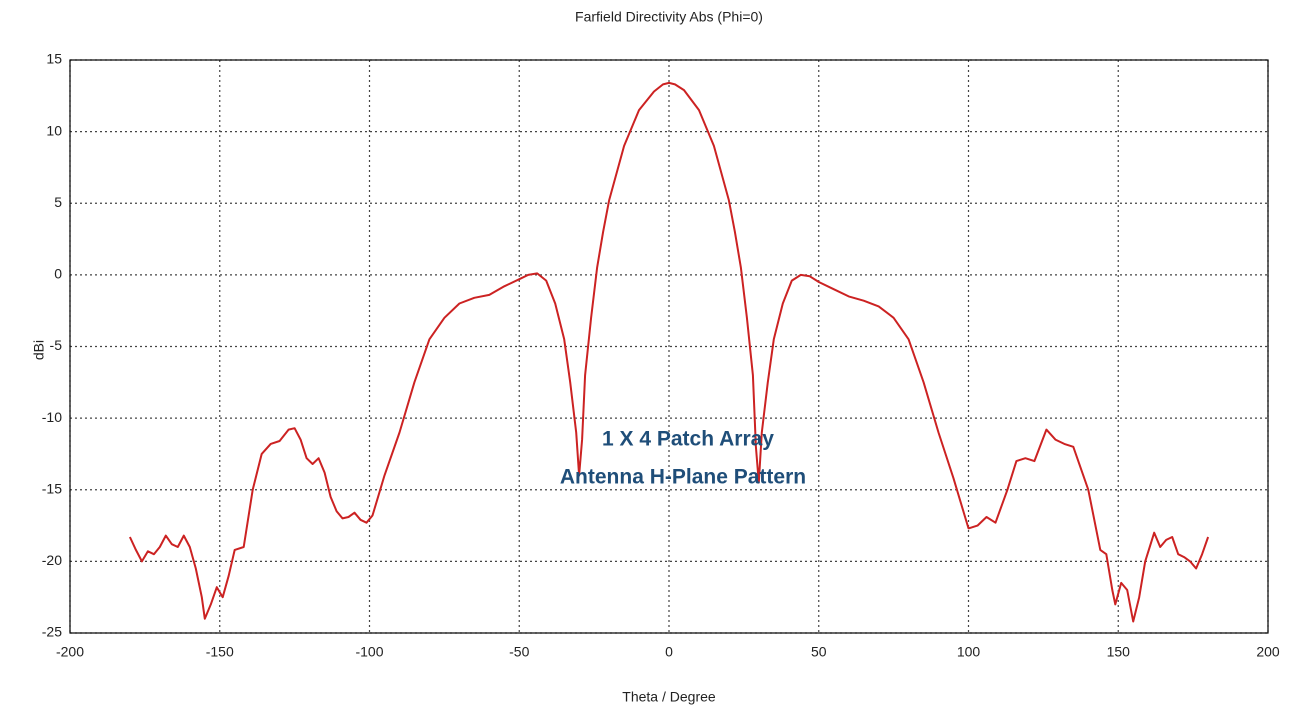  What do you see at coordinates (52, 488) in the screenshot?
I see `y-tick-label: -15` at bounding box center [52, 488].